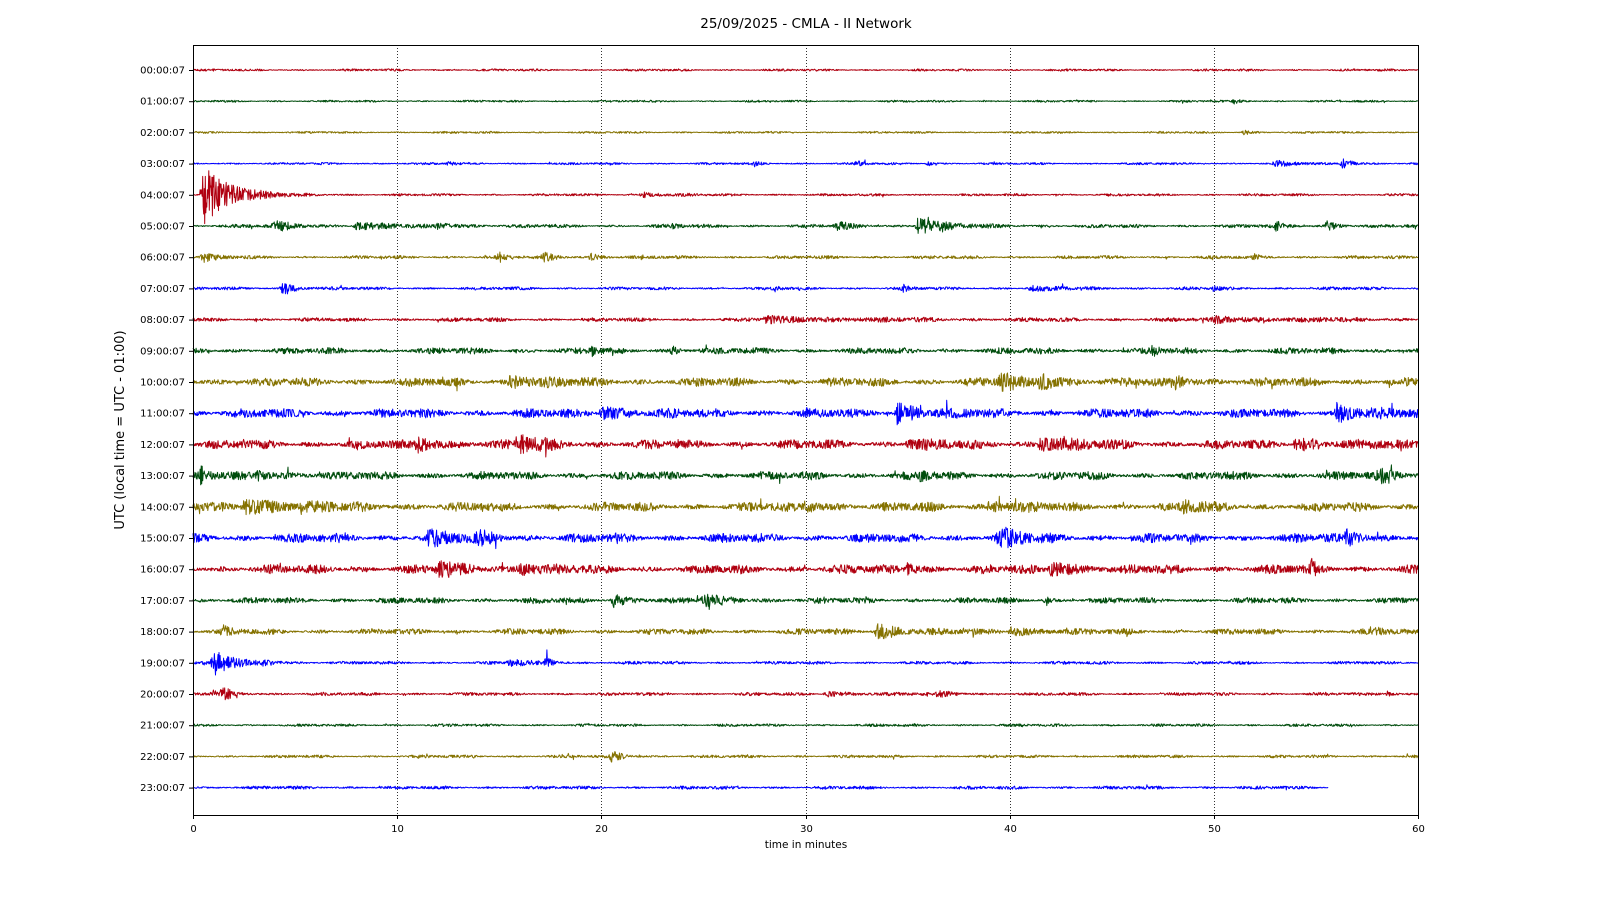 Image resolution: width=1600 pixels, height=900 pixels. Describe the element at coordinates (162, 414) in the screenshot. I see `y-tick-label: 11:00:07` at that location.